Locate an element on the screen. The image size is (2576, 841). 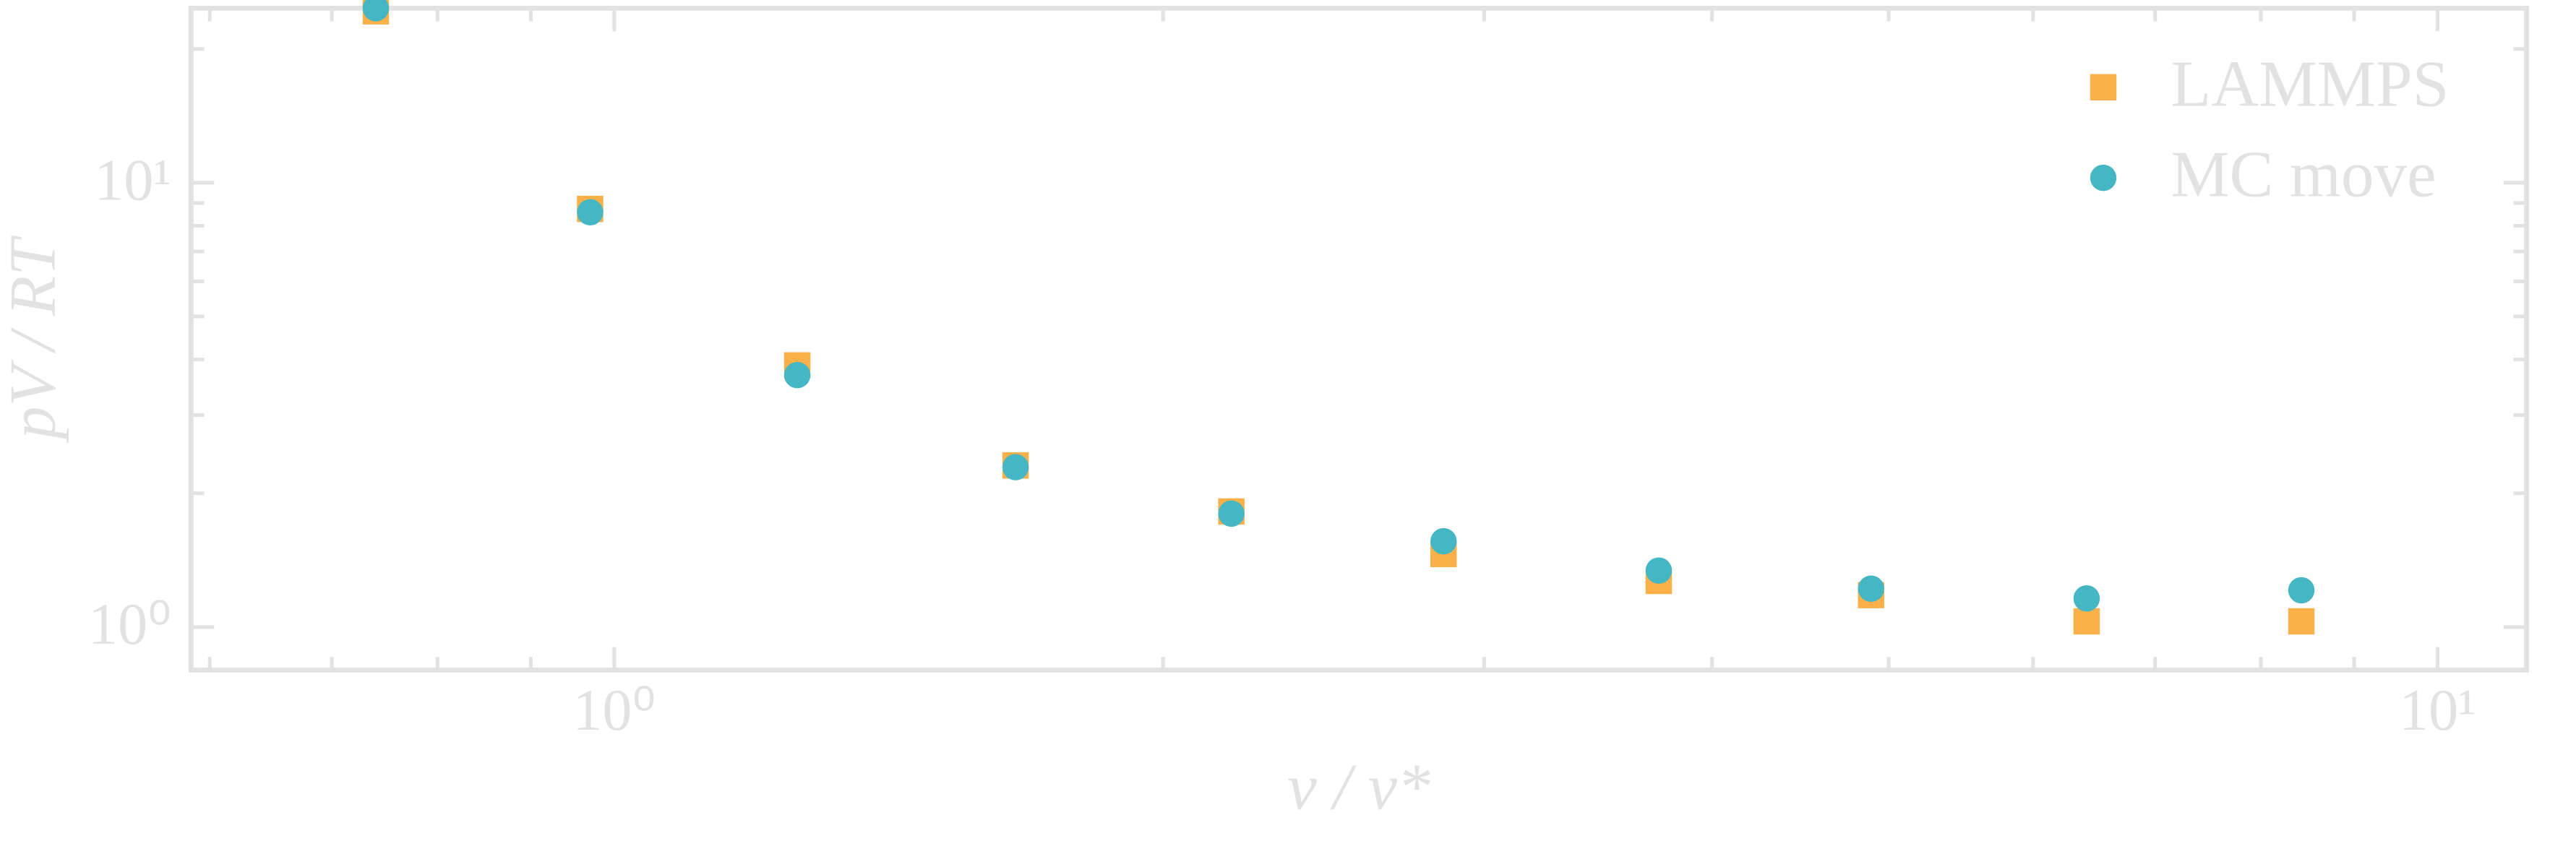
legend-label: LAMMPS is located at coordinates (2310, 83).